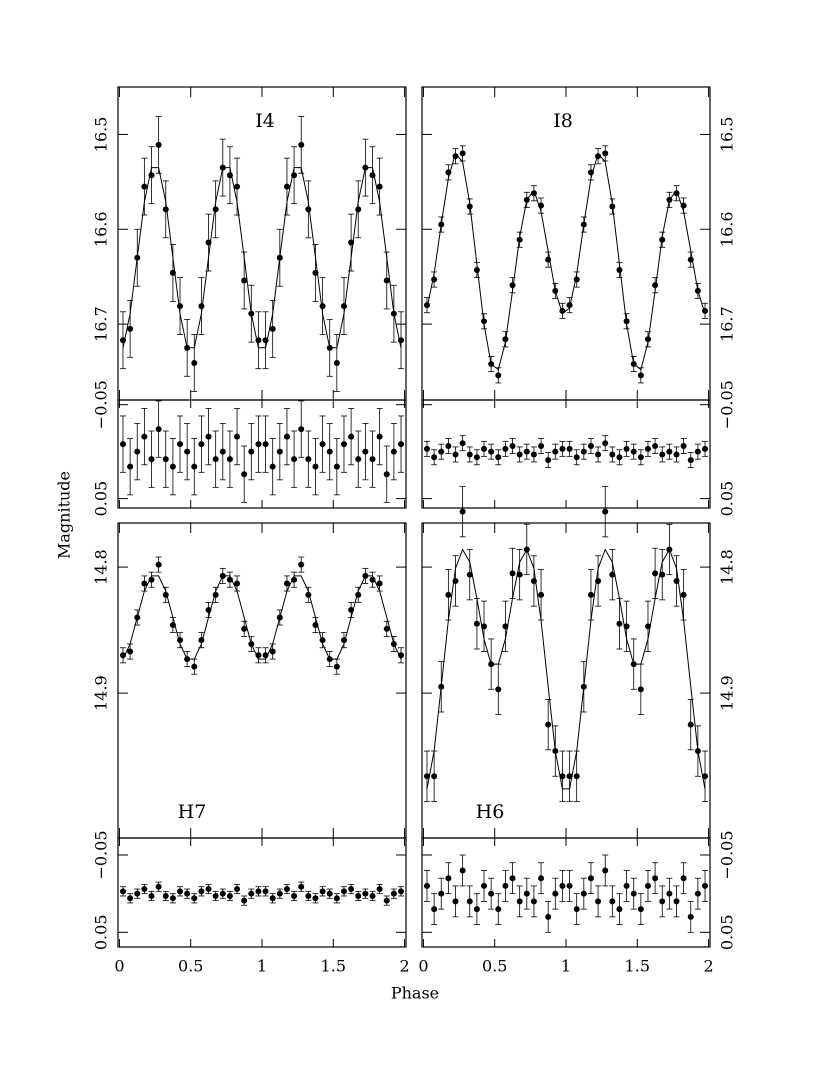 This screenshot has height=1075, width=830. Describe the element at coordinates (101, 229) in the screenshot. I see `y-tick-label: 16.6` at that location.